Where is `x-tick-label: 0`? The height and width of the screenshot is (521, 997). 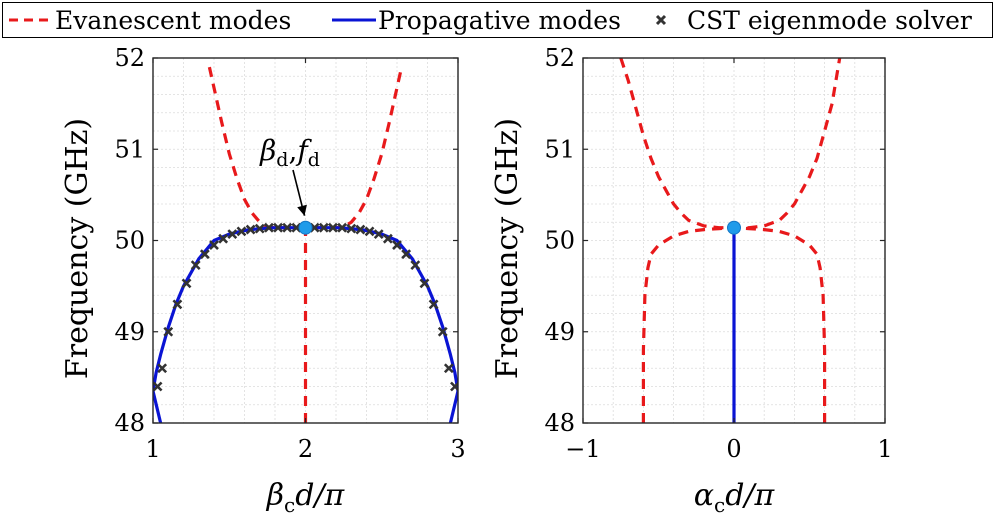
x-tick-label: 0 is located at coordinates (733, 449).